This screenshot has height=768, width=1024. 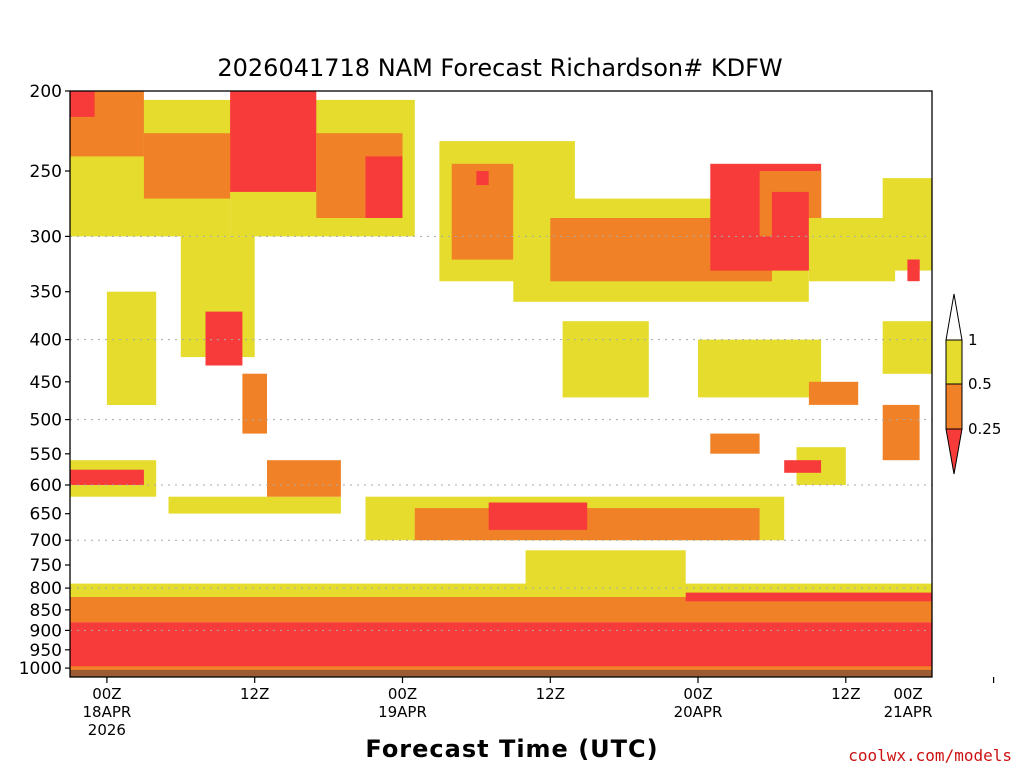 I want to click on y-tick-label-800: 800, so click(x=46, y=589).